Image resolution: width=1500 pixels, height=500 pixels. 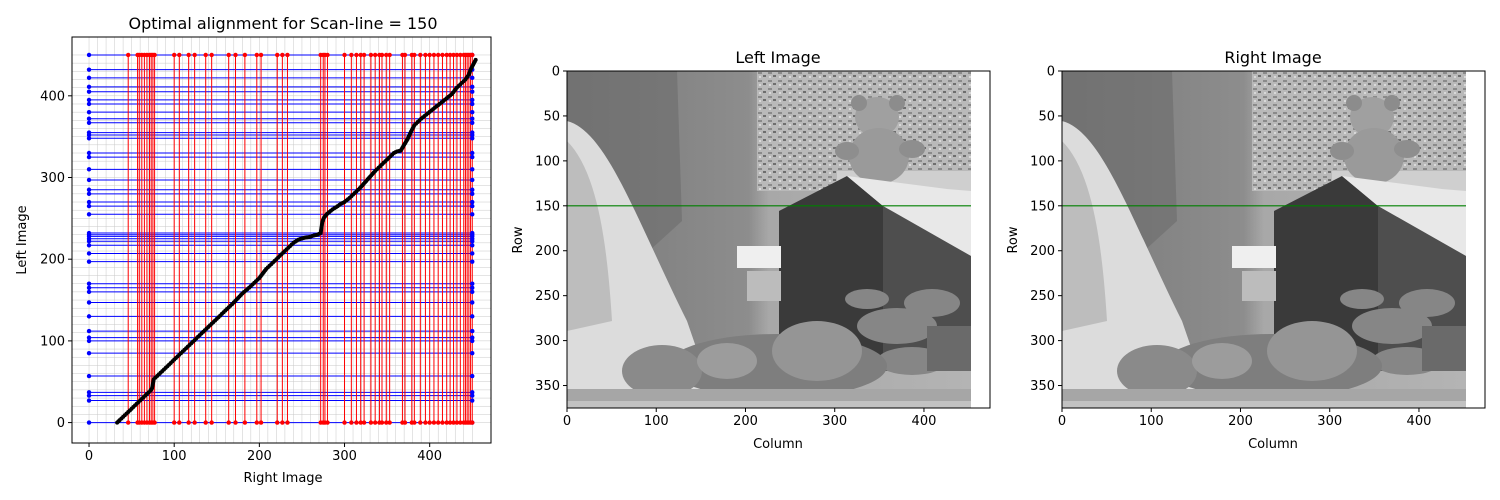 What do you see at coordinates (475, 59) in the screenshot?
I see `matched-point` at bounding box center [475, 59].